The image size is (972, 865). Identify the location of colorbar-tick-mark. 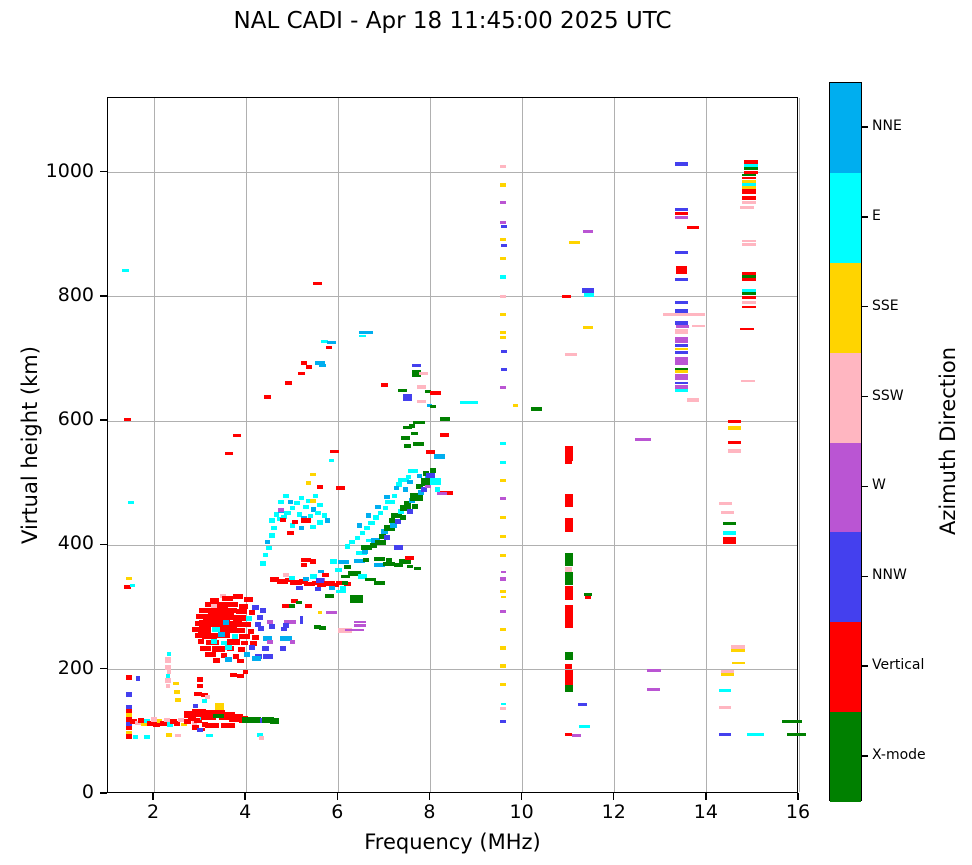
(865, 576).